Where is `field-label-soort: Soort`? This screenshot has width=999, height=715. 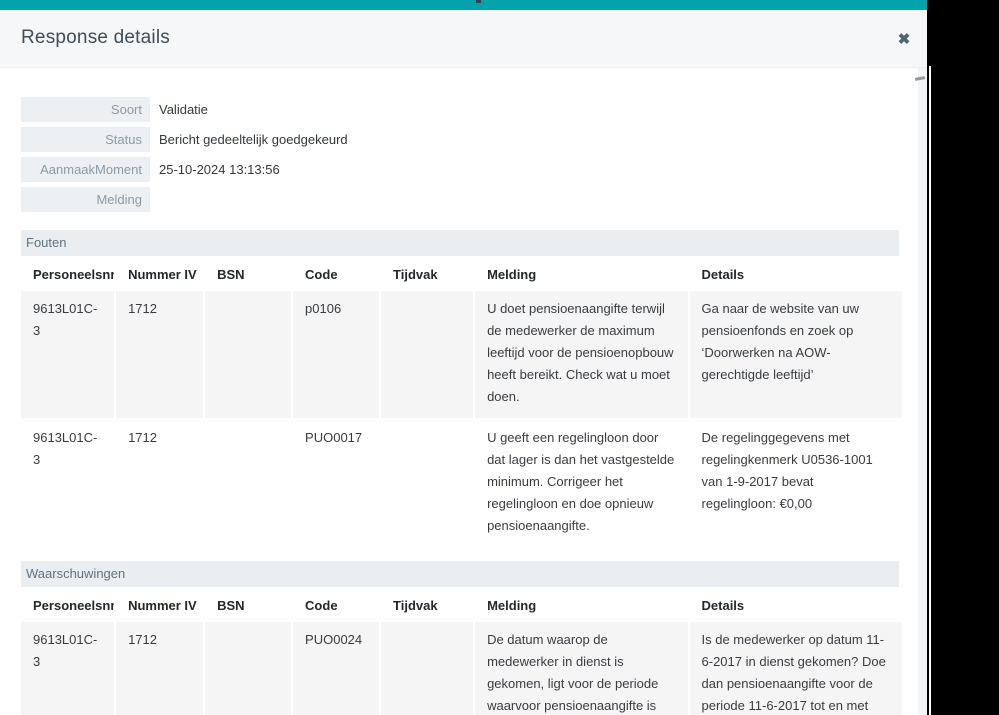 field-label-soort: Soort is located at coordinates (85, 109).